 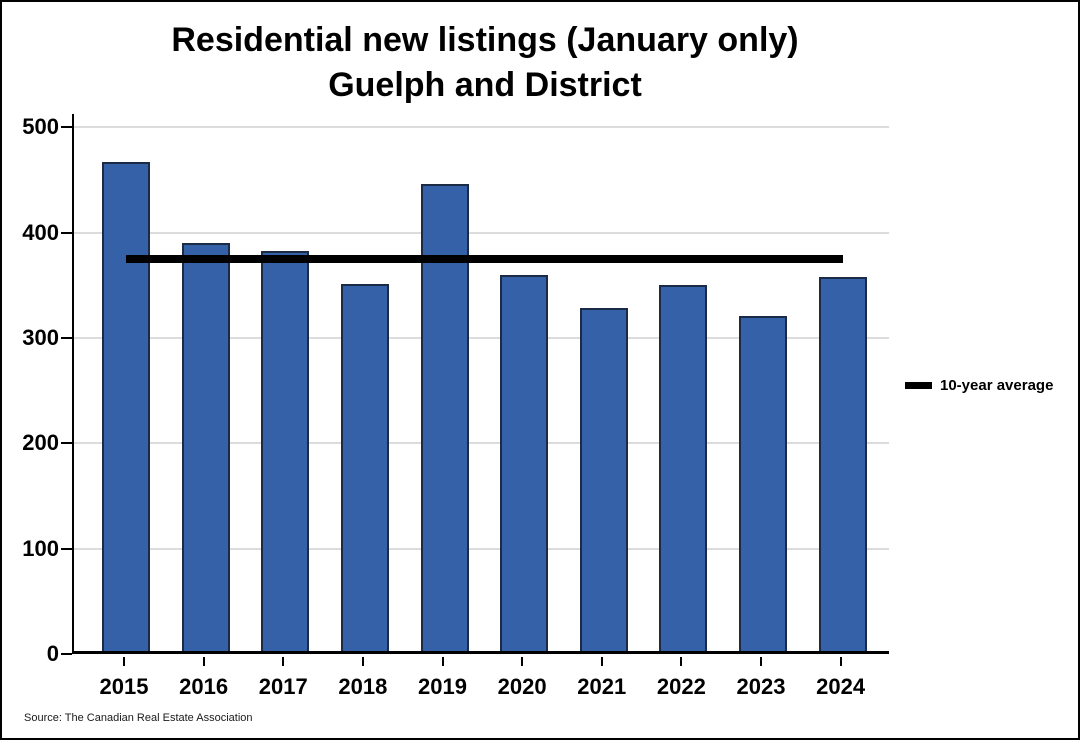 I want to click on x-axis-tick-2017, so click(x=283, y=661).